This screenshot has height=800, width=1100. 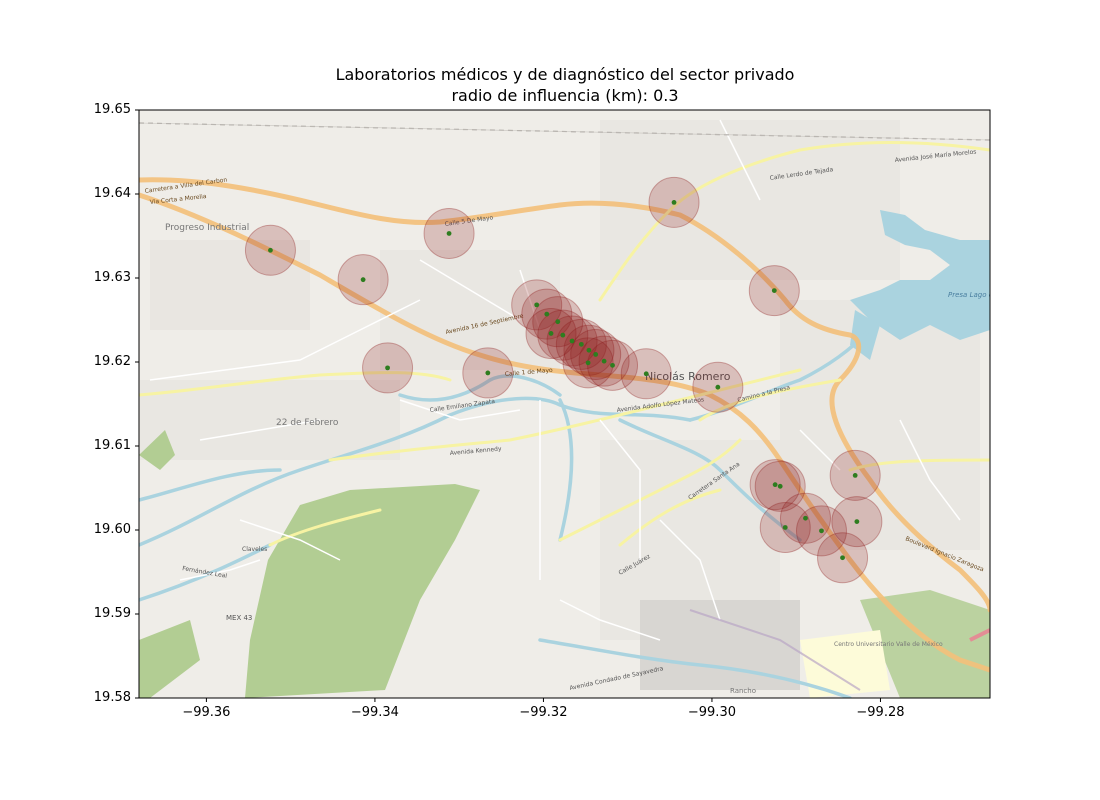 I want to click on x-tick-label: −99.30, so click(x=711, y=712).